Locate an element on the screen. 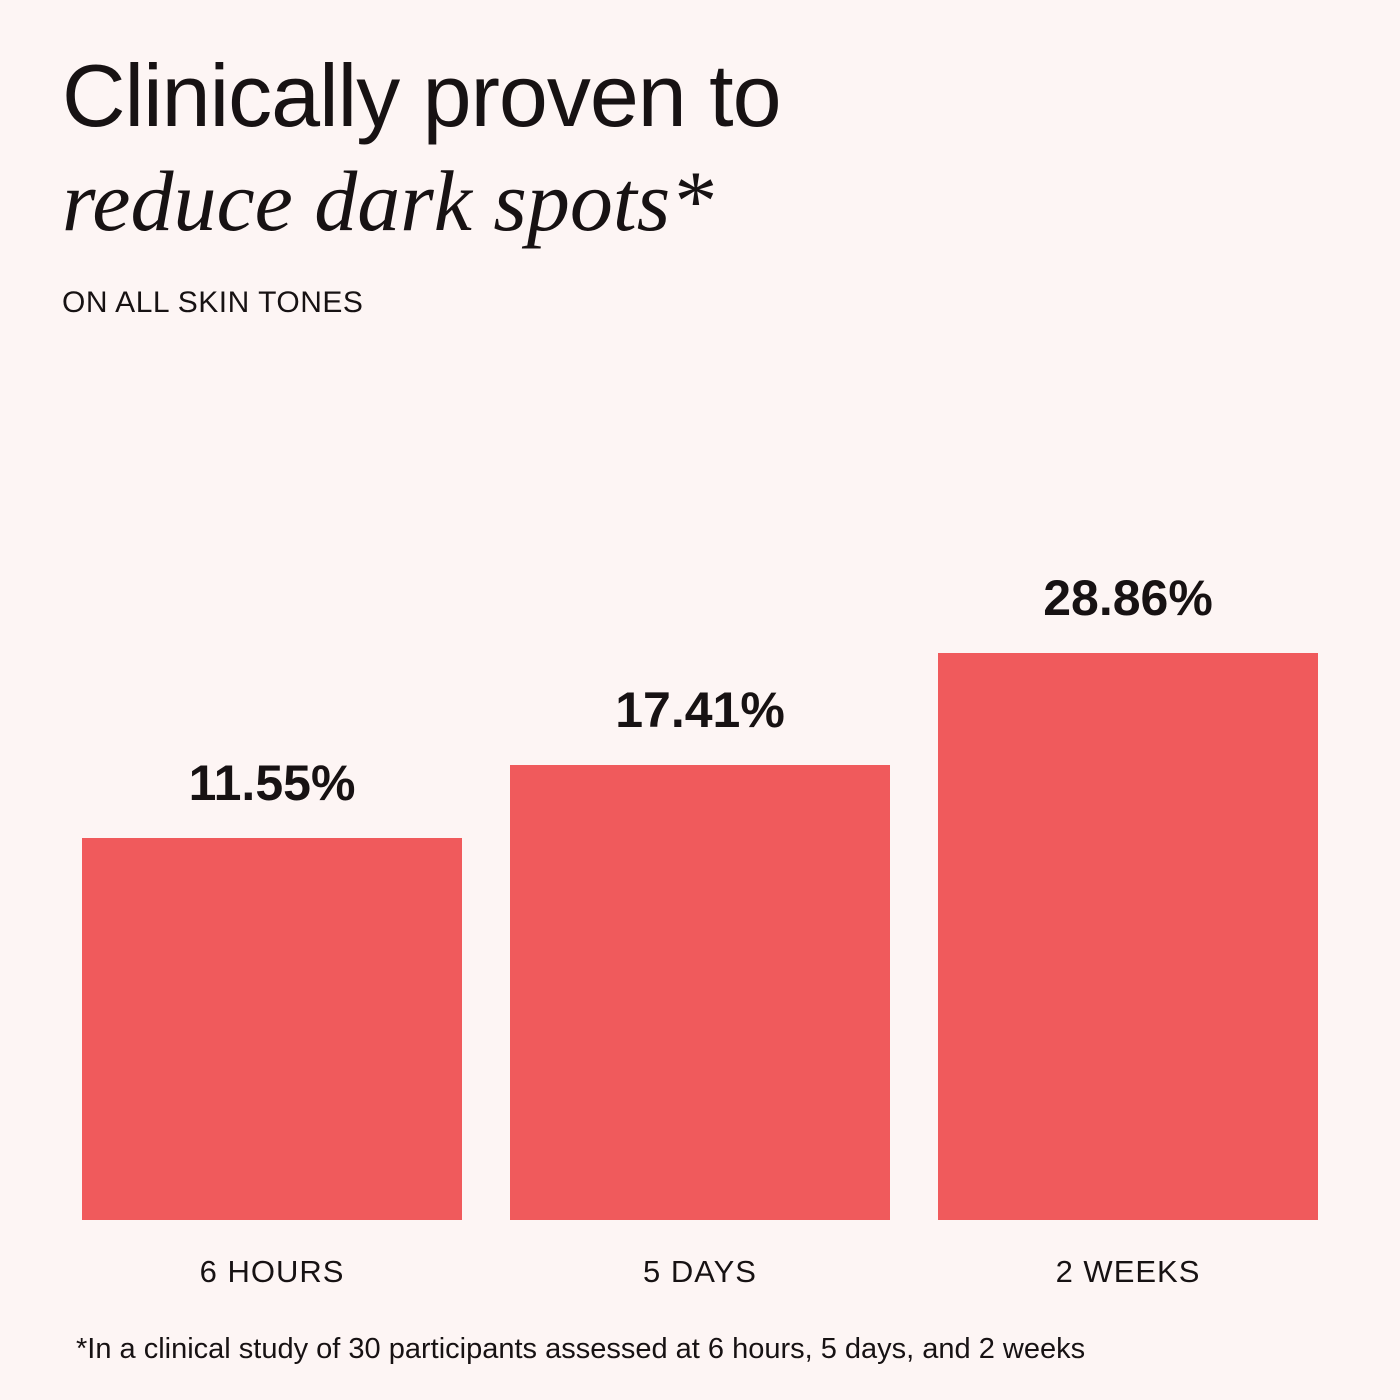 This screenshot has height=1400, width=1400. title-line-1: Clinically proven to is located at coordinates (422, 95).